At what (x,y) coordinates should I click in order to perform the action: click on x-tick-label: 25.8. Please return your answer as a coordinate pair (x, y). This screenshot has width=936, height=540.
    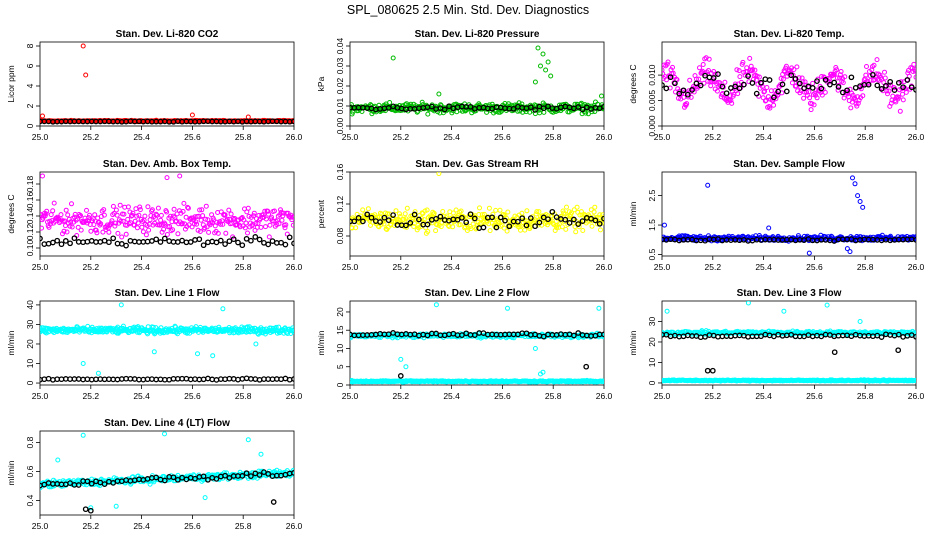
    Looking at the image, I should click on (865, 396).